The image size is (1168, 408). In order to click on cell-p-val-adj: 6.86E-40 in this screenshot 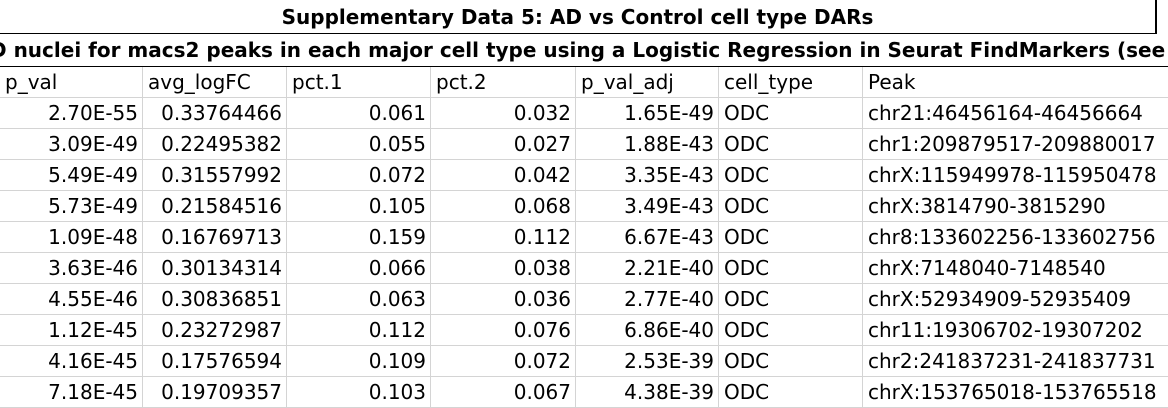, I will do `click(647, 330)`.